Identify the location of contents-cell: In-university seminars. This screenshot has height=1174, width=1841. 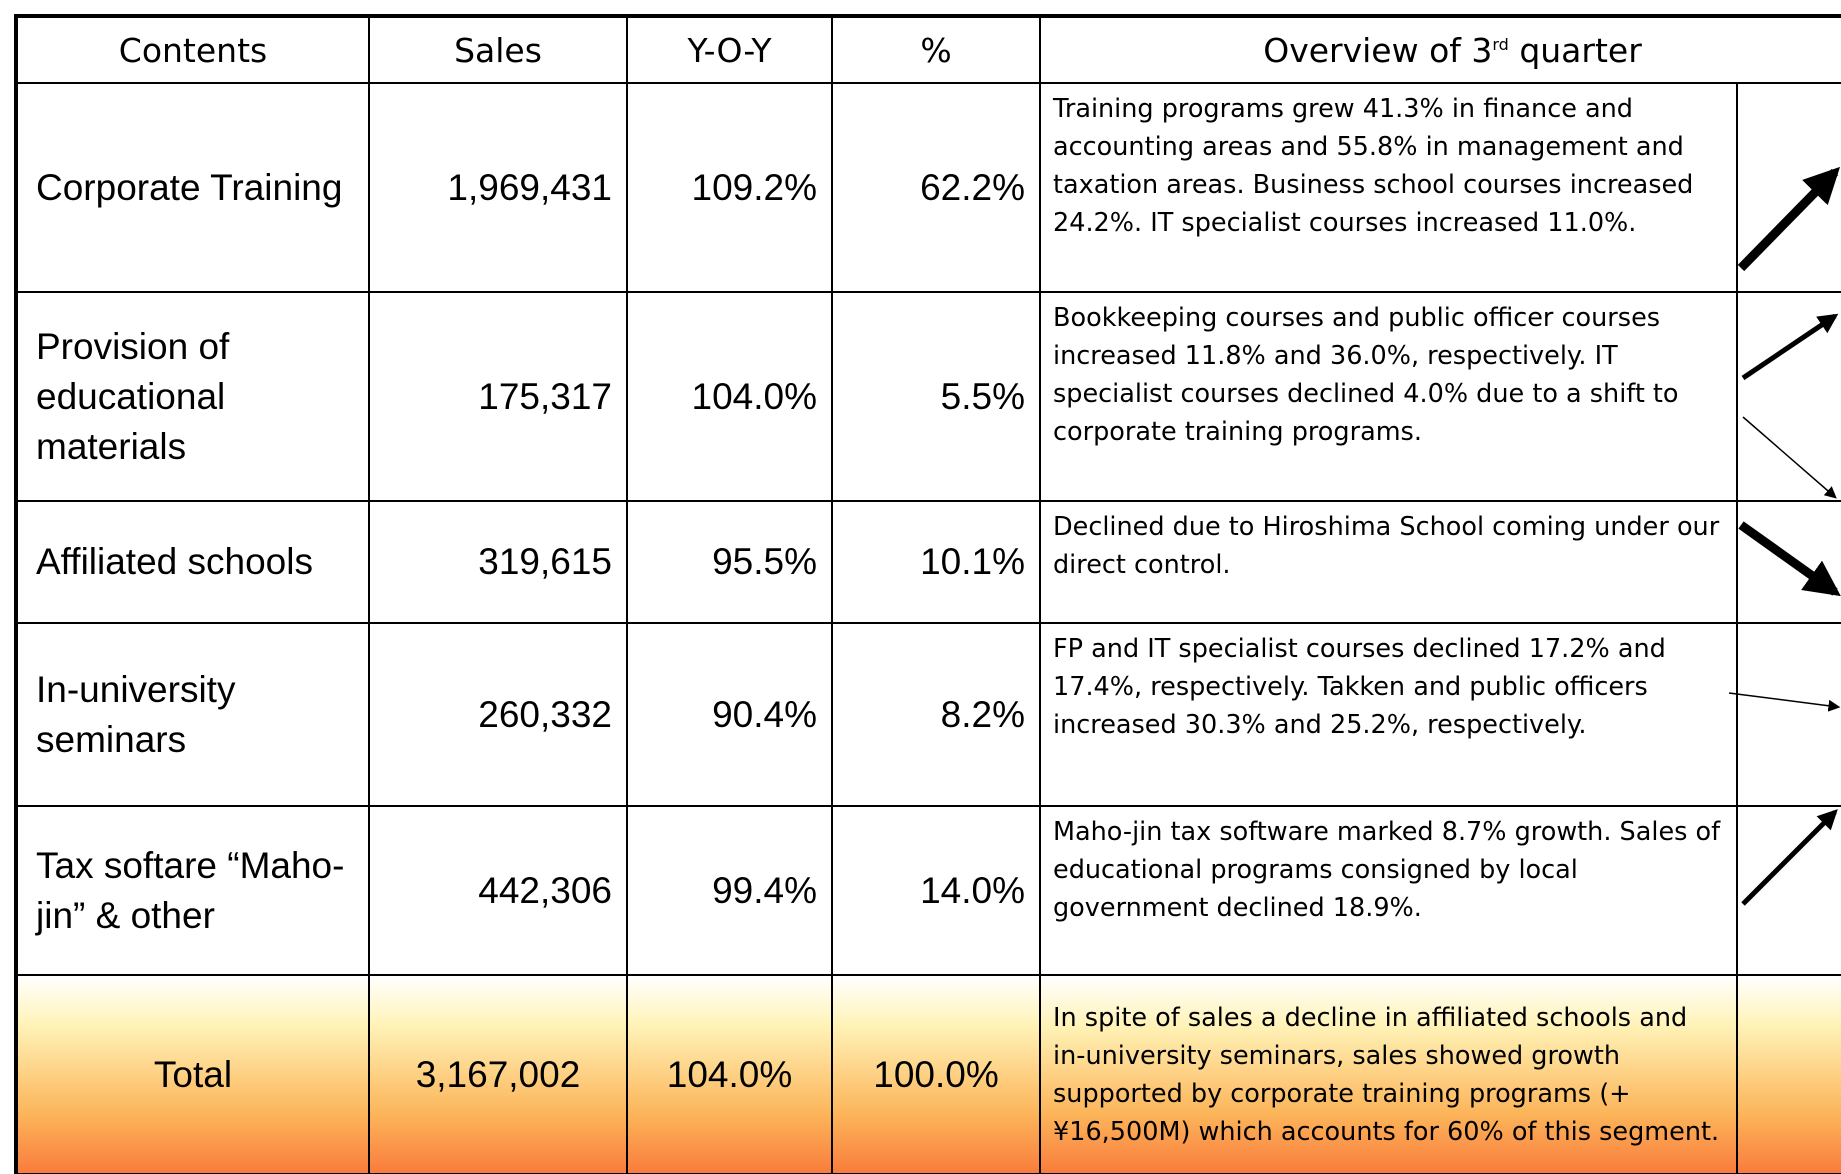
(192, 714).